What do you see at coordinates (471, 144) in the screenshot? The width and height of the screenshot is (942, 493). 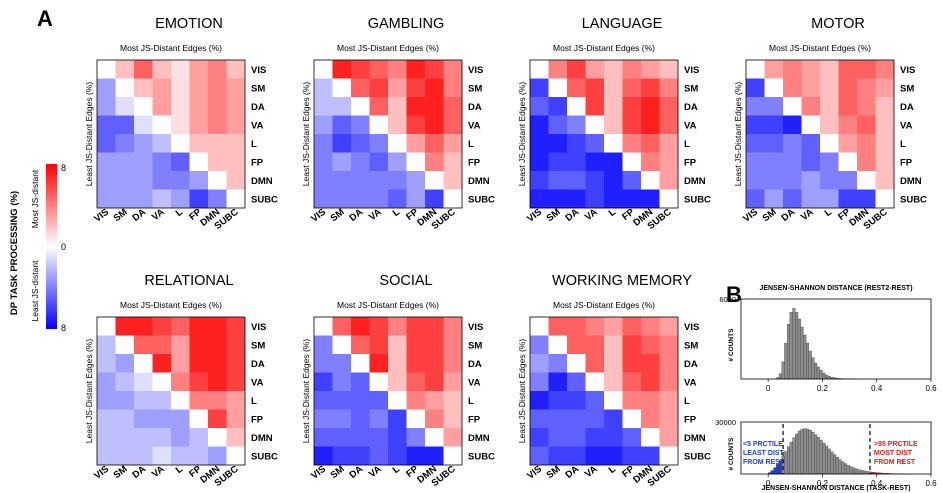 I see `row-label-l: L` at bounding box center [471, 144].